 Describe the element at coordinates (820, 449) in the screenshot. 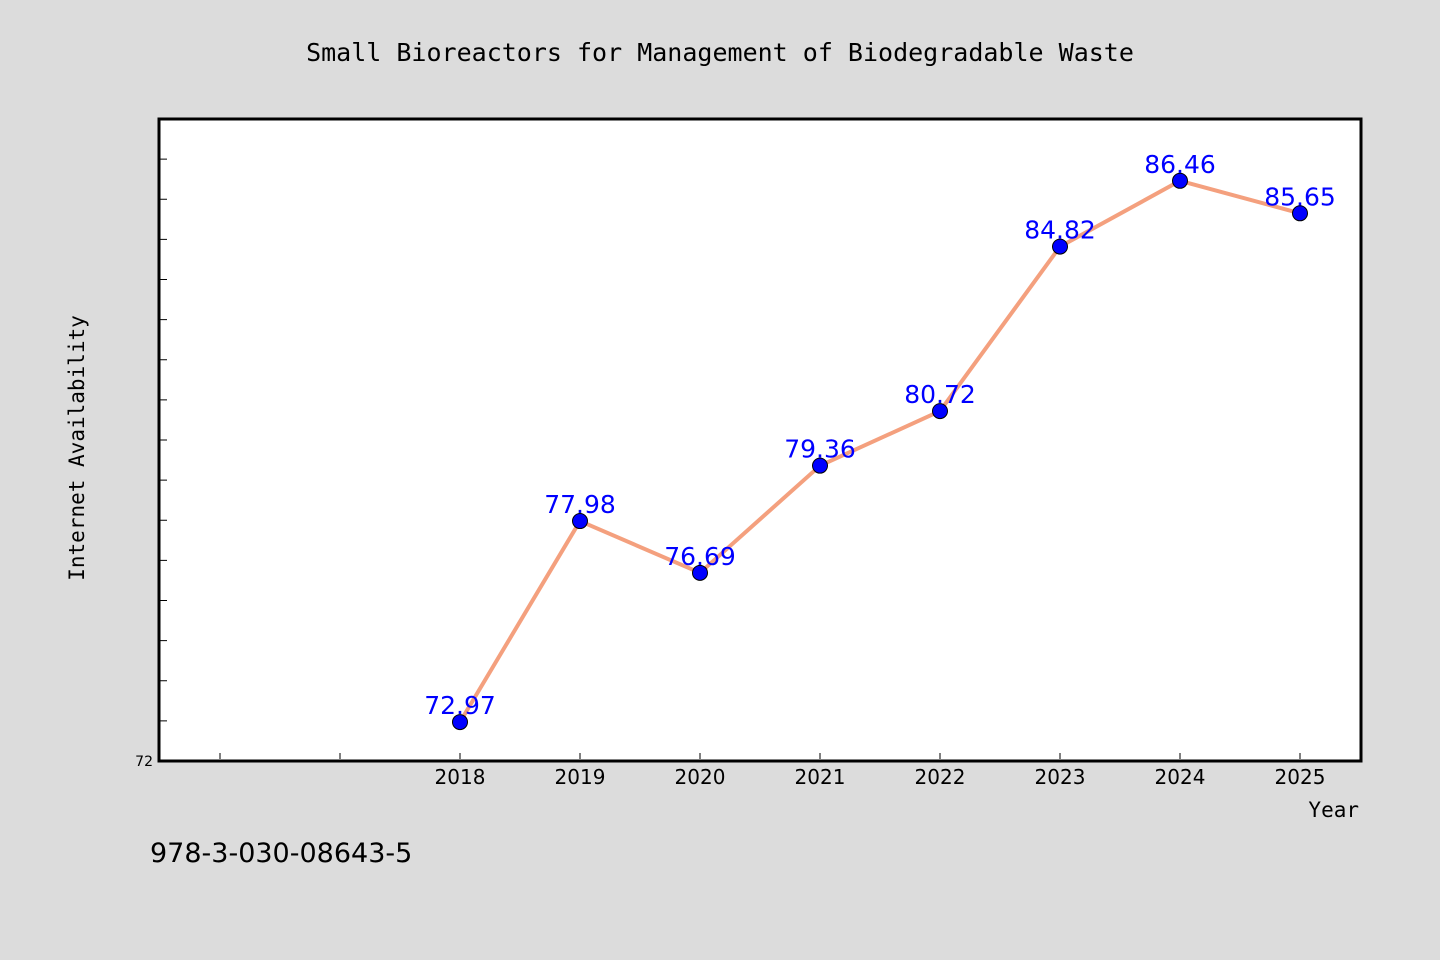

I see `data-label: 79.36` at that location.